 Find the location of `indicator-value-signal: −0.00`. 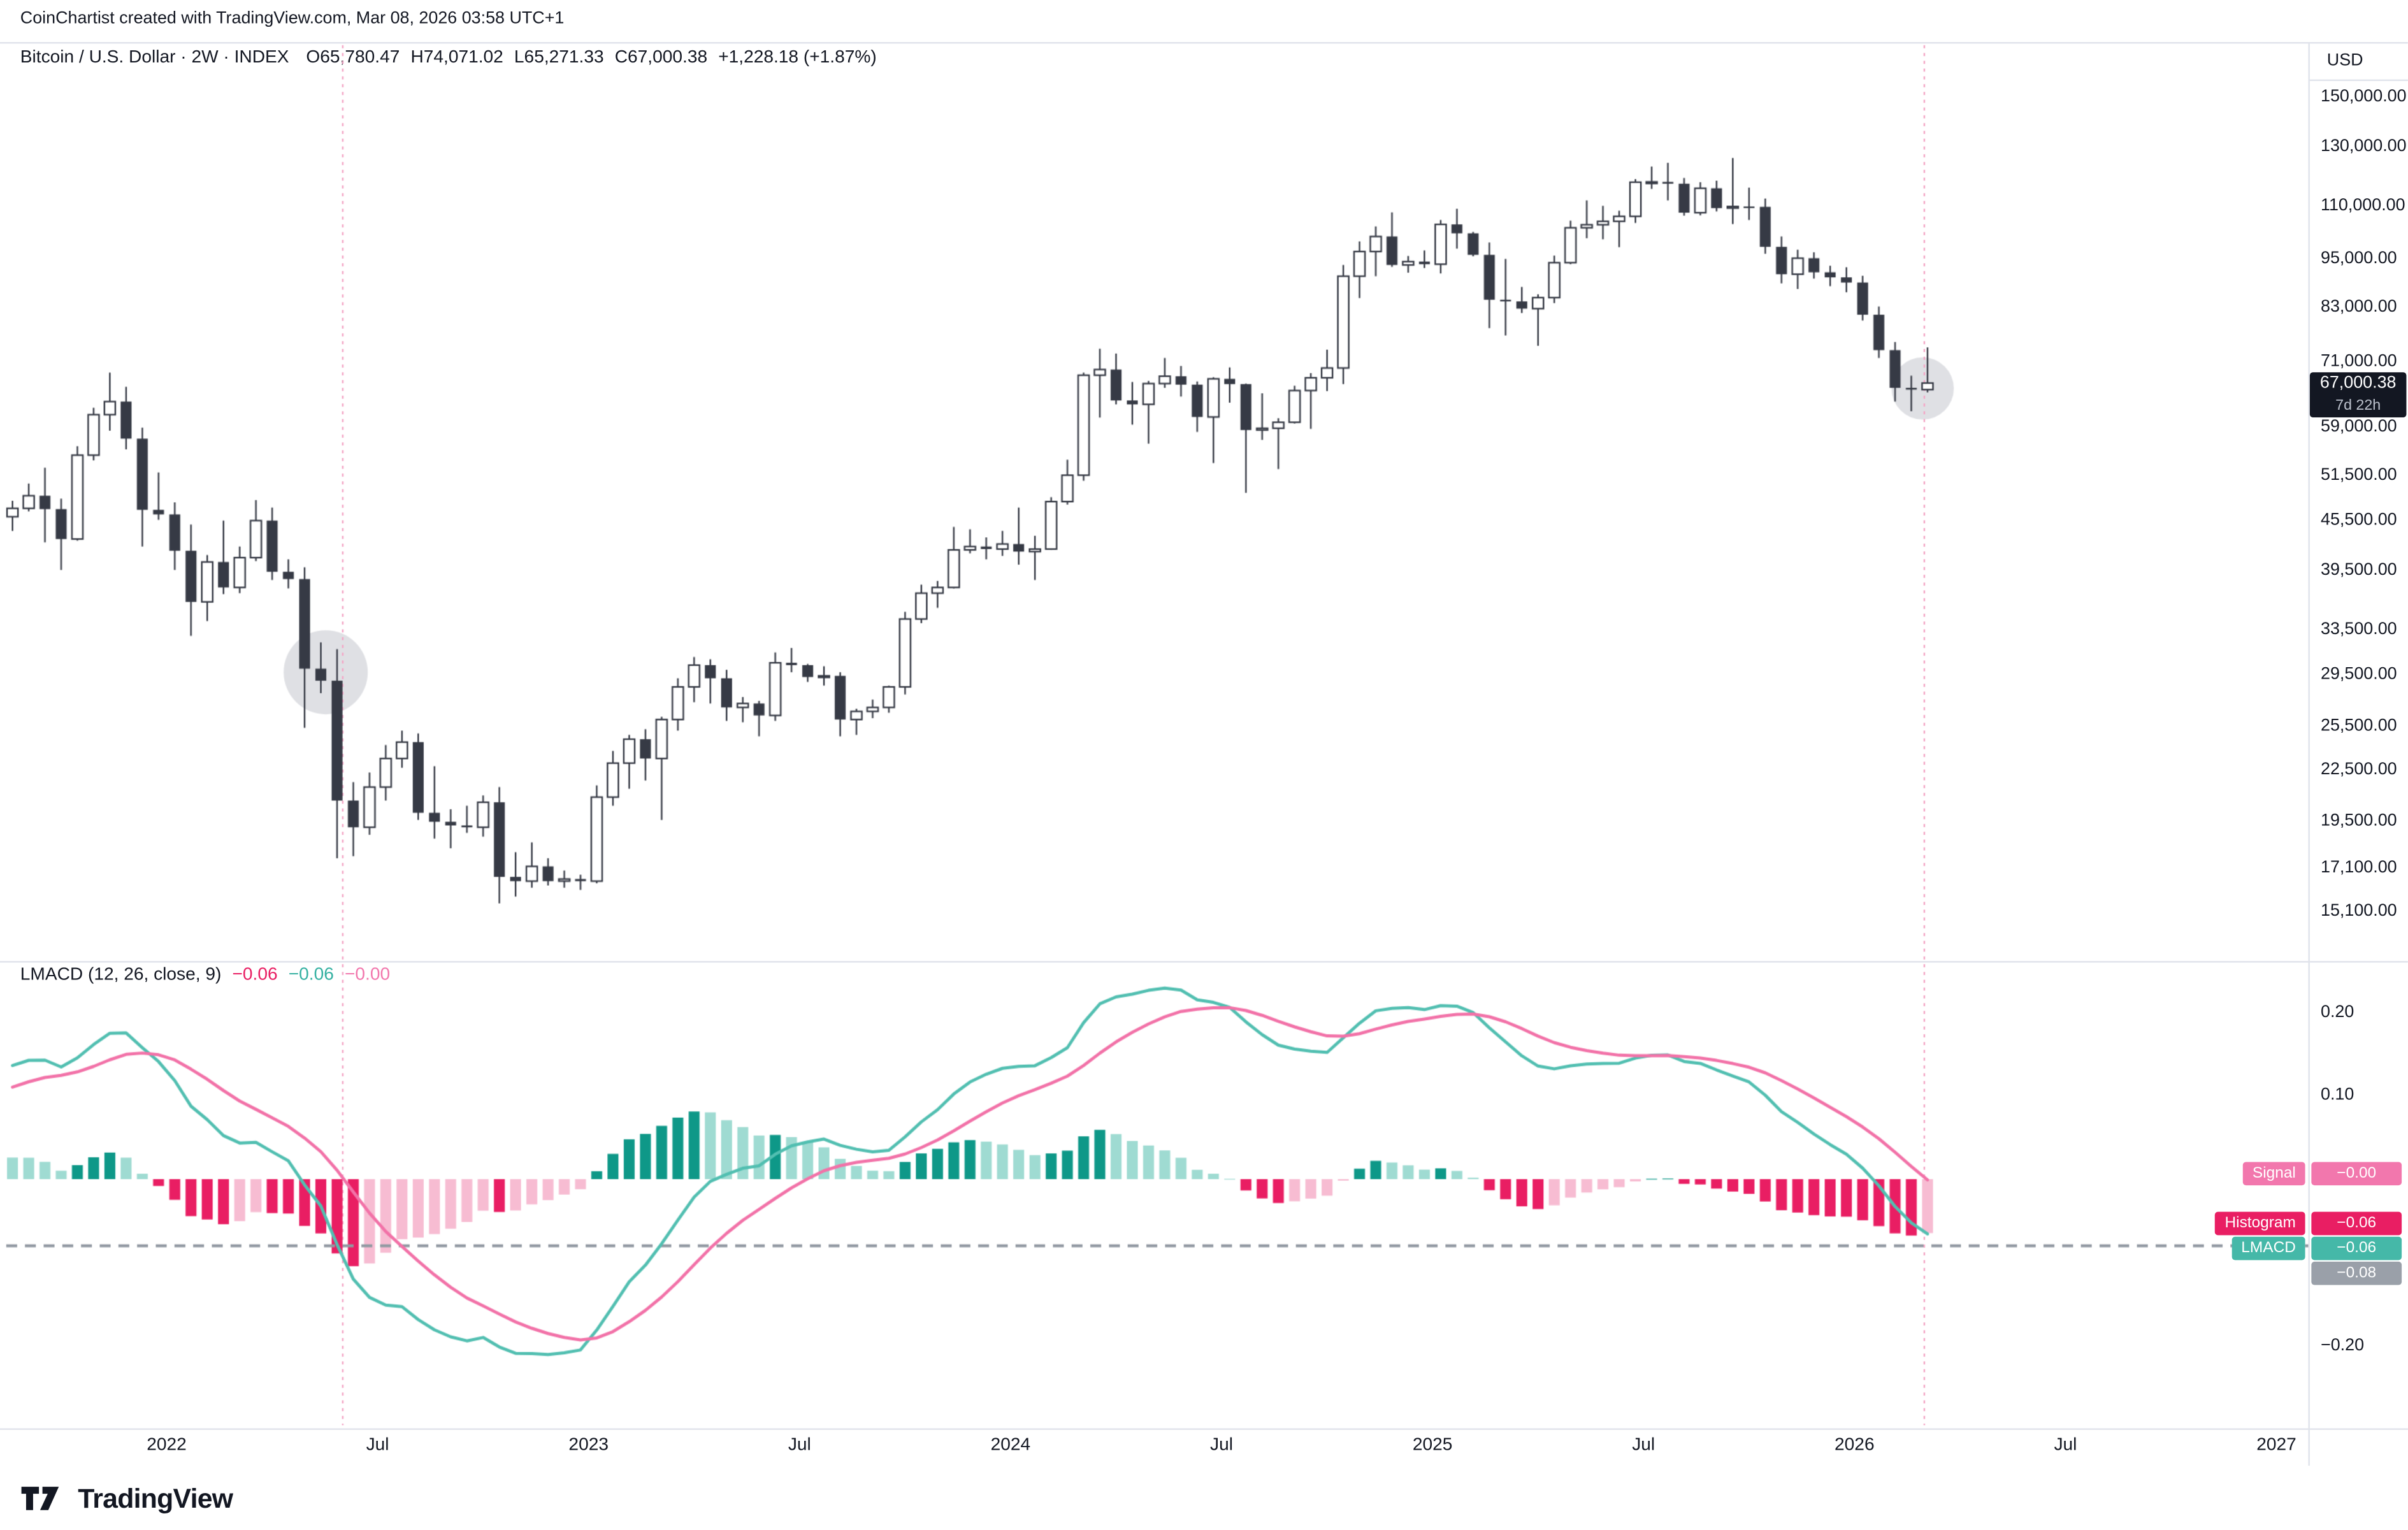

indicator-value-signal: −0.00 is located at coordinates (367, 975).